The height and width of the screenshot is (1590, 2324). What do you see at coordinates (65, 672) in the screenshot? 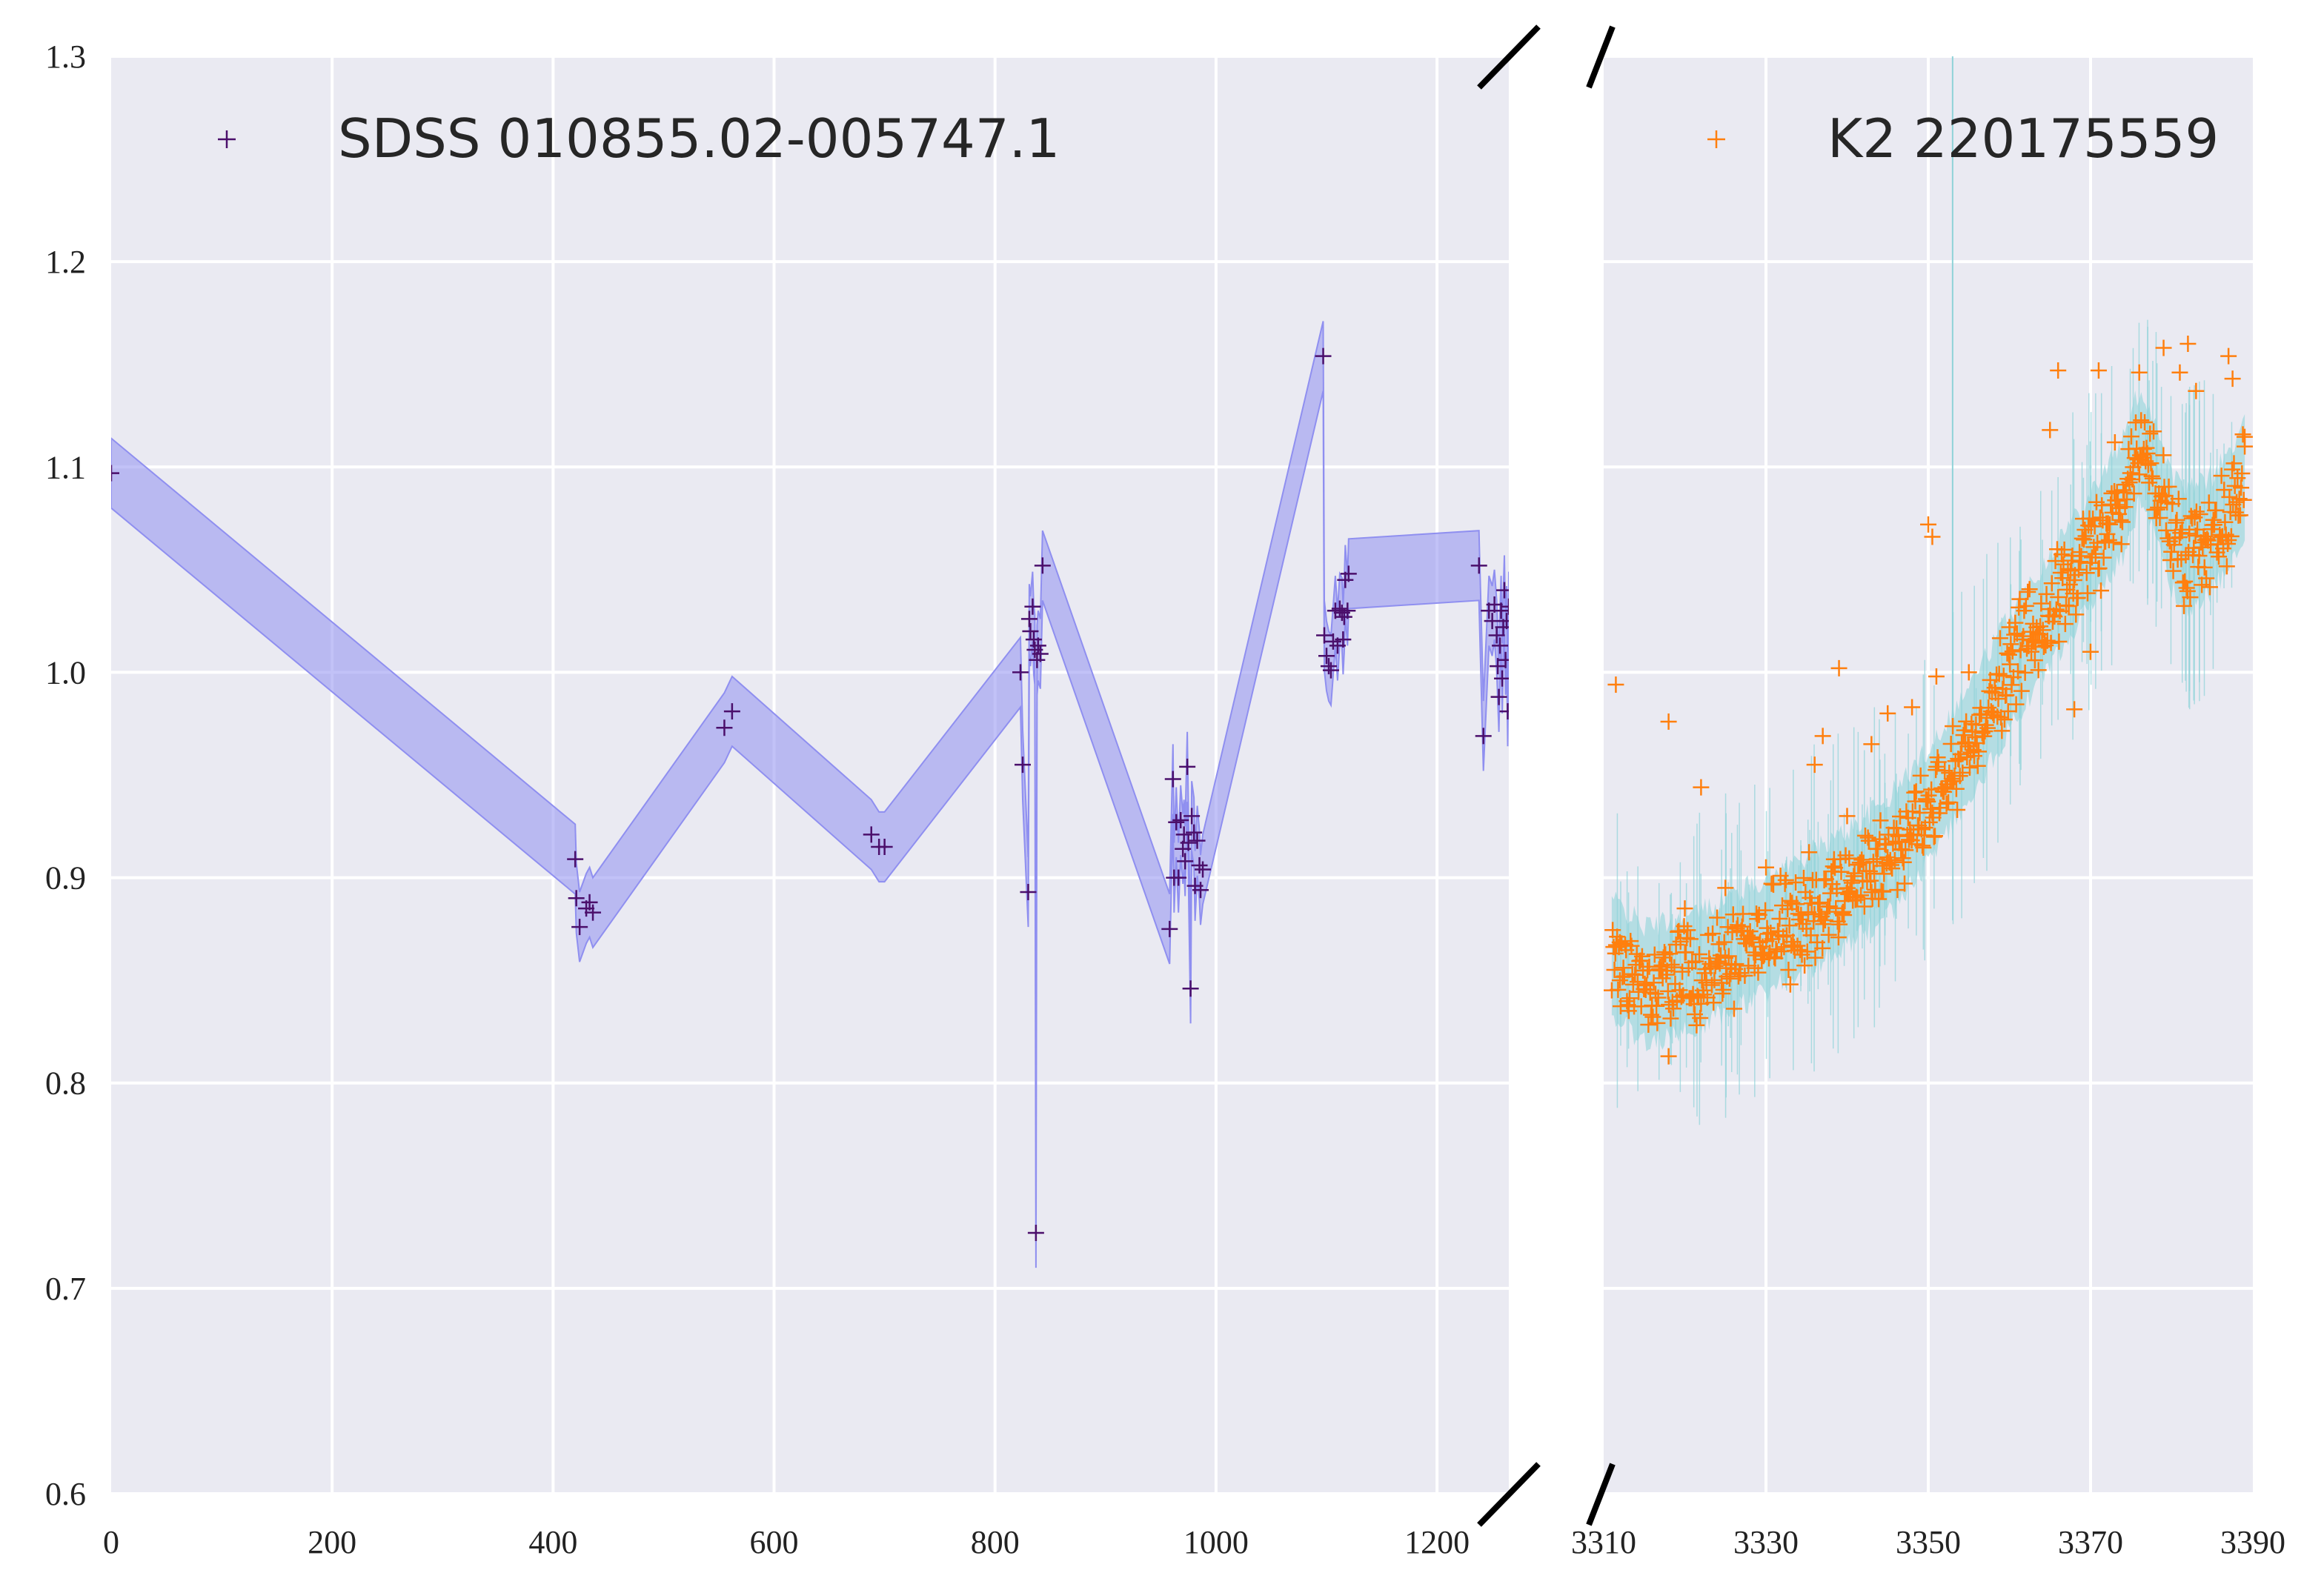
I see `y-tick-label: 1.0` at bounding box center [65, 672].